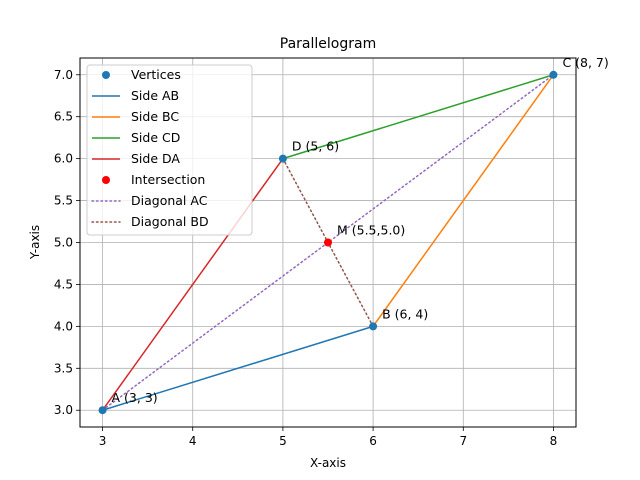 This screenshot has height=480, width=640. What do you see at coordinates (155, 116) in the screenshot?
I see `legend-label: Side BC` at bounding box center [155, 116].